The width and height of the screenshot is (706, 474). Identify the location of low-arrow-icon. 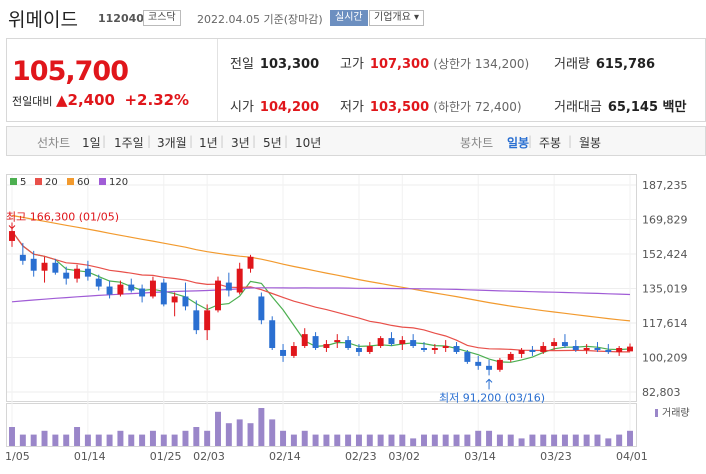
(489, 384).